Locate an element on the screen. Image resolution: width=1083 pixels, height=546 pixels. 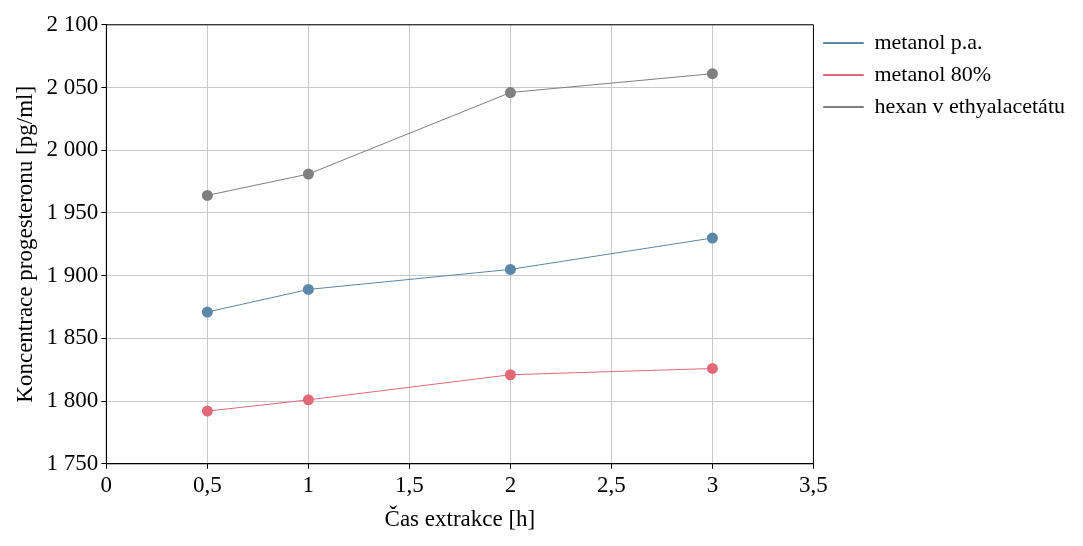
y-tick-label: 2 100 is located at coordinates (72, 23).